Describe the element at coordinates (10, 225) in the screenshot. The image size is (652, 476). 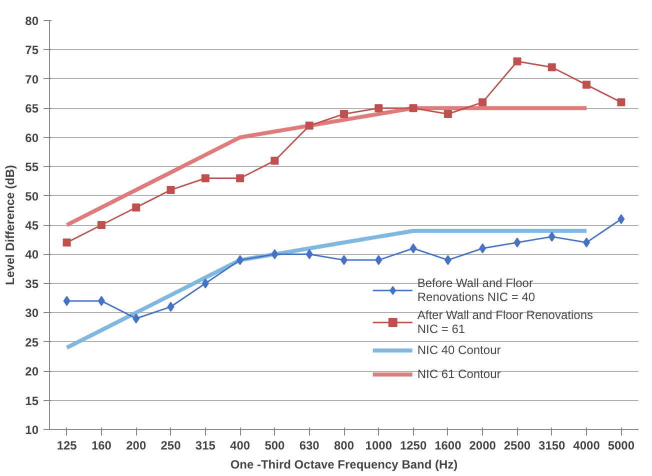
I see `y-axis-title: Level Difference (dB)` at that location.